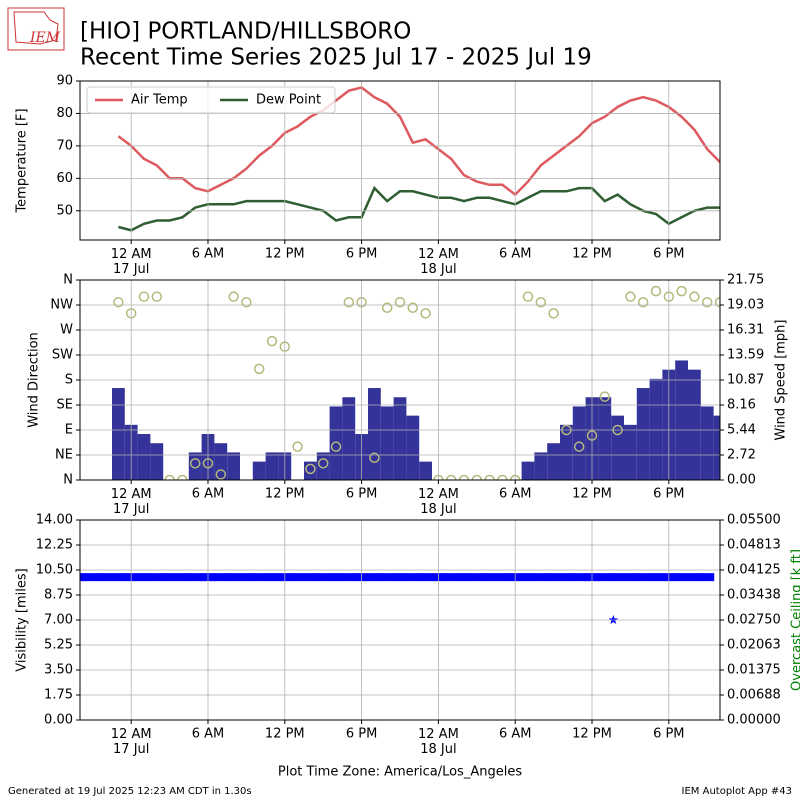  Describe the element at coordinates (754, 670) in the screenshot. I see `y2-tick-label: 0.01375` at that location.